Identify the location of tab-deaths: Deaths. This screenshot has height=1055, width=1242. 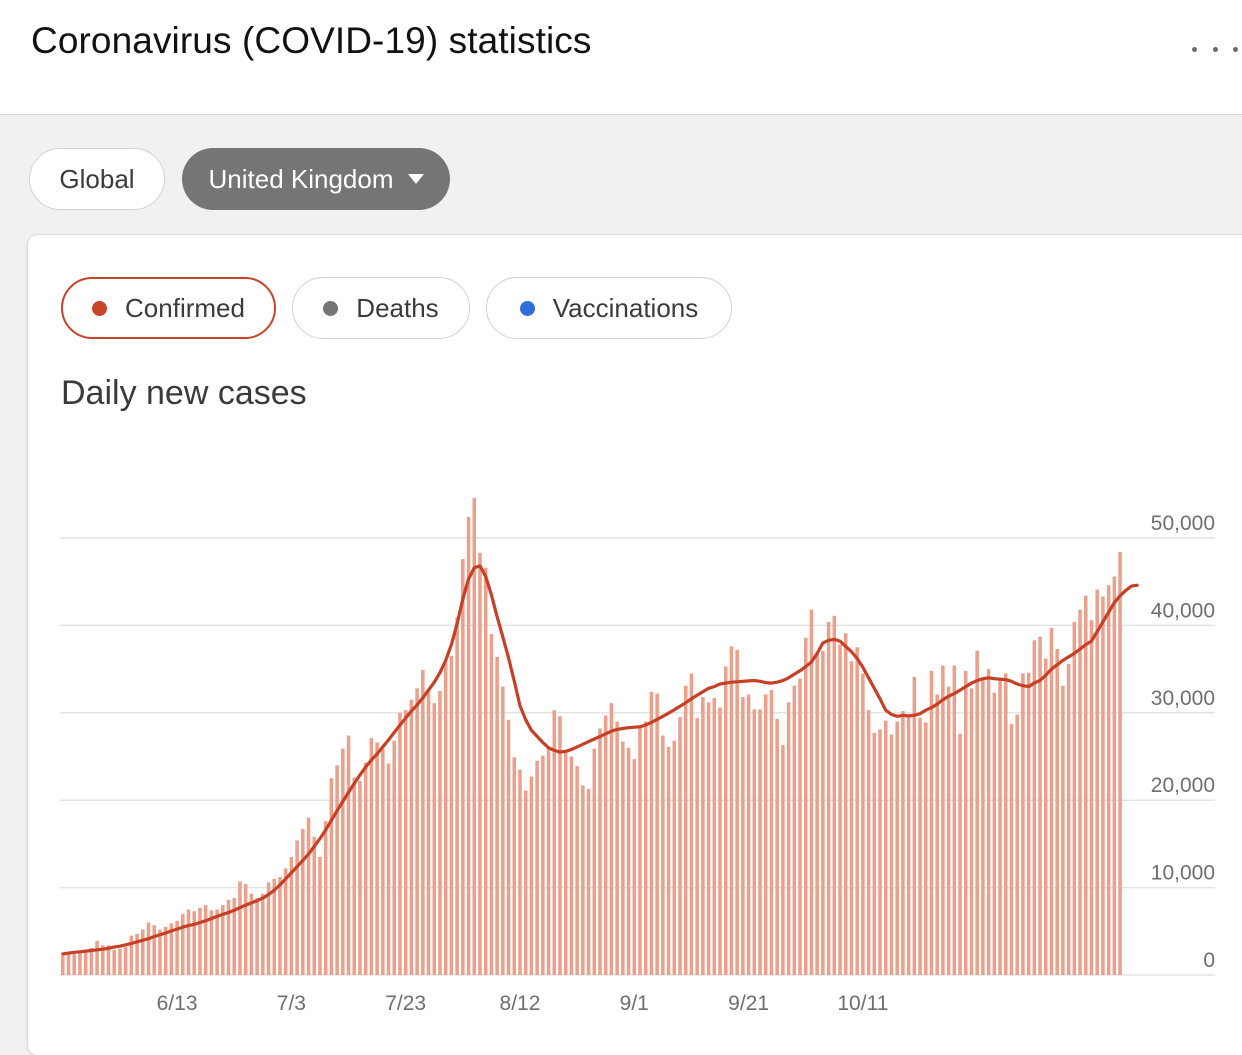
(381, 308).